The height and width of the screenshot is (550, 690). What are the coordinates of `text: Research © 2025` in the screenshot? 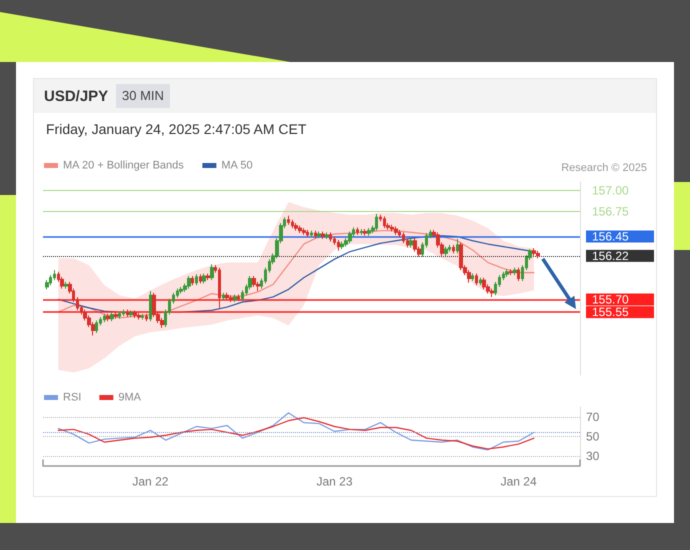 It's located at (604, 168).